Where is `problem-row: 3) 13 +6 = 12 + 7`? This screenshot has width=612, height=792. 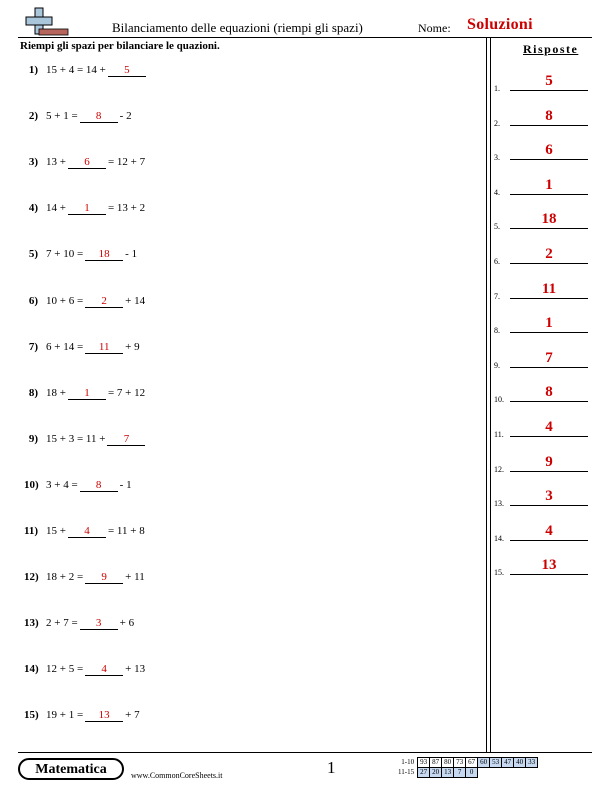 problem-row: 3) 13 +6 = 12 + 7 is located at coordinates (240, 166).